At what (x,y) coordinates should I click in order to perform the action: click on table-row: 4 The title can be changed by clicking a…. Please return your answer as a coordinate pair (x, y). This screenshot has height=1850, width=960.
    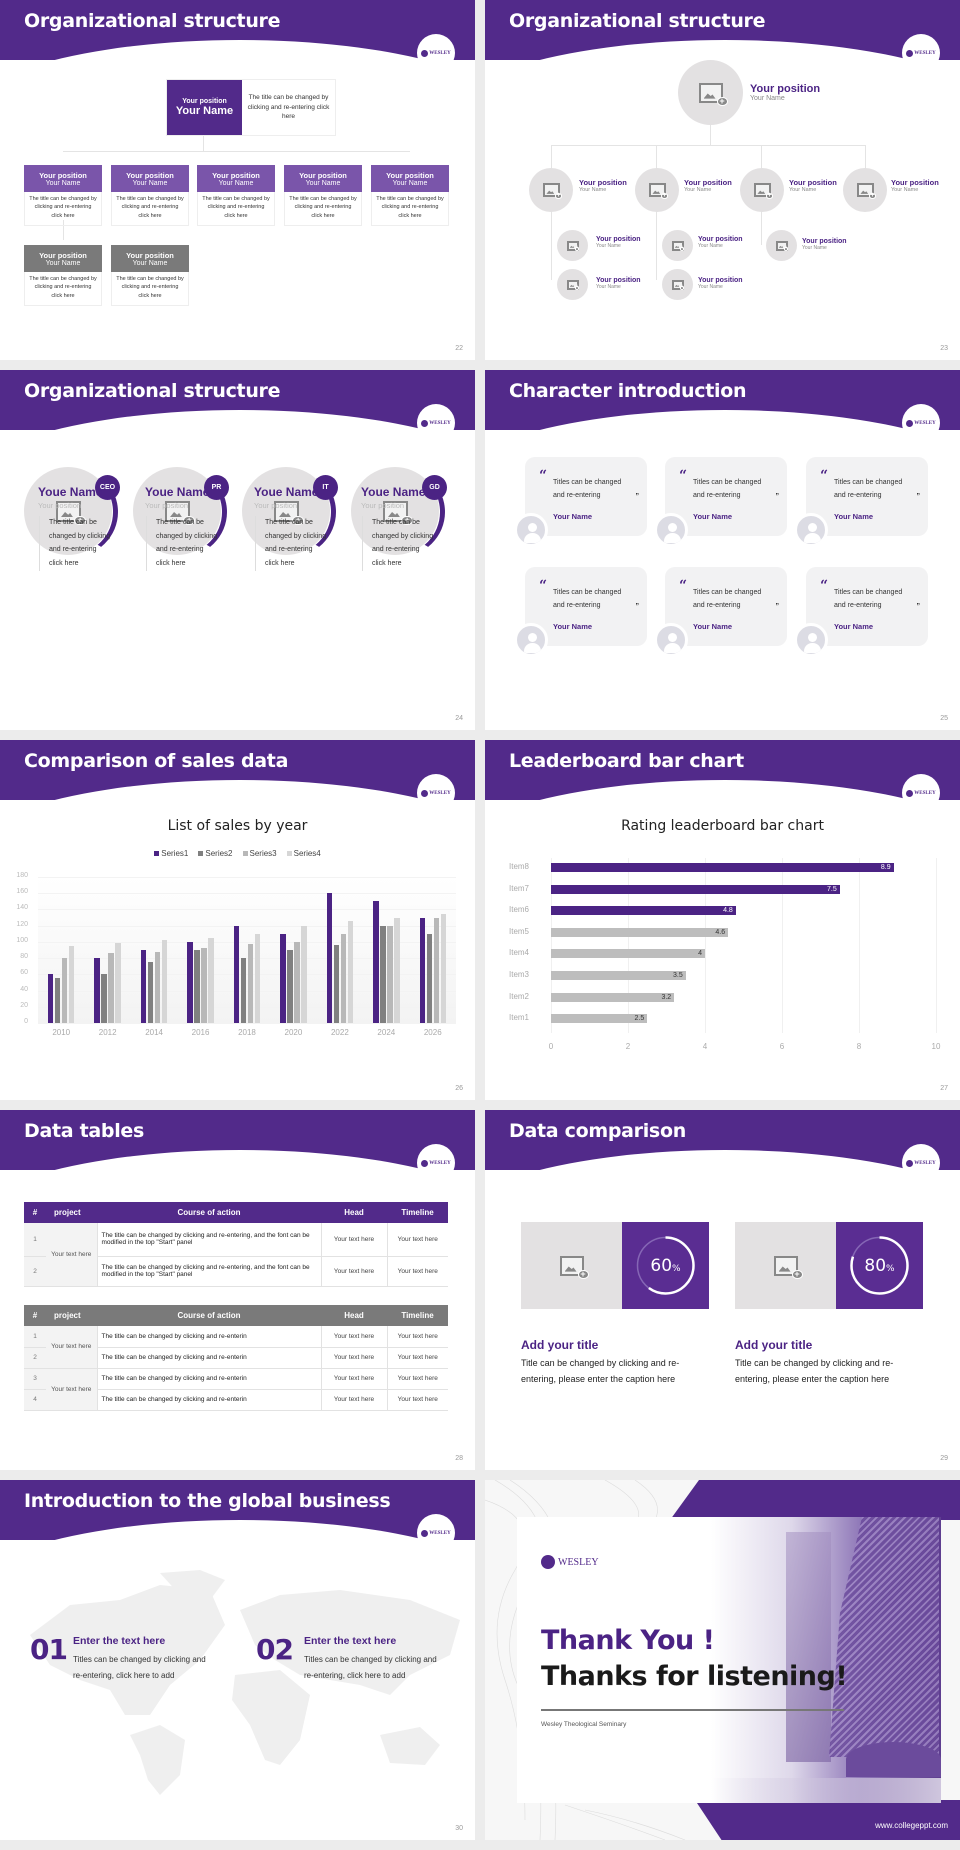
    Looking at the image, I should click on (236, 1400).